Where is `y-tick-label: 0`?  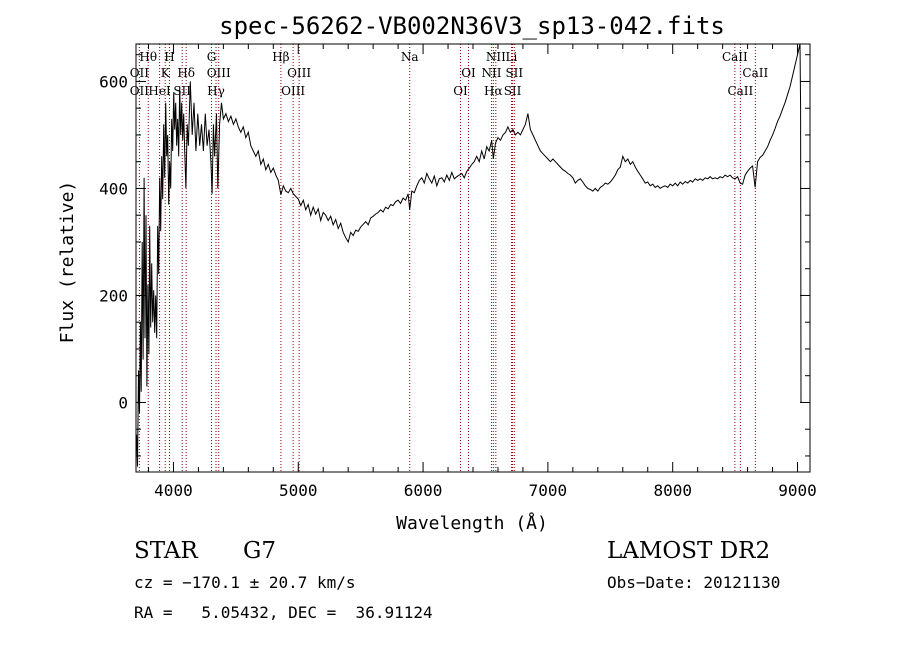 y-tick-label: 0 is located at coordinates (123, 402).